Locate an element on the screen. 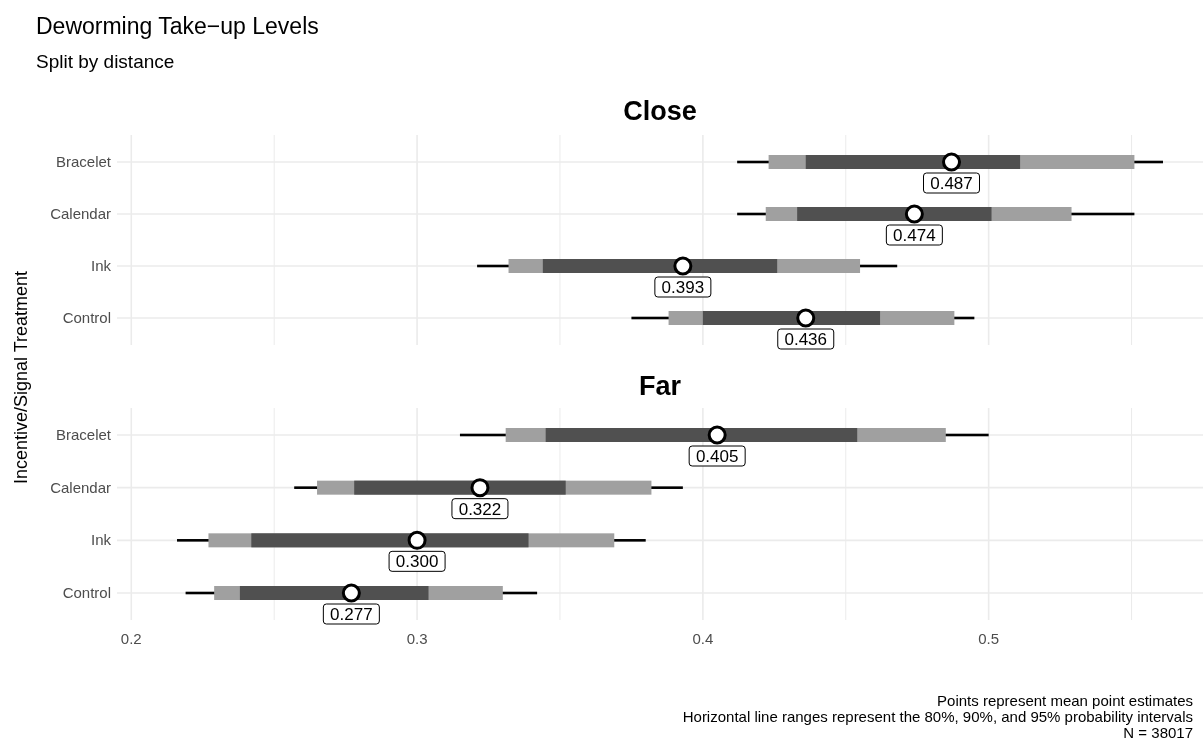 This screenshot has height=753, width=1203. data-label: 0.322 is located at coordinates (480, 509).